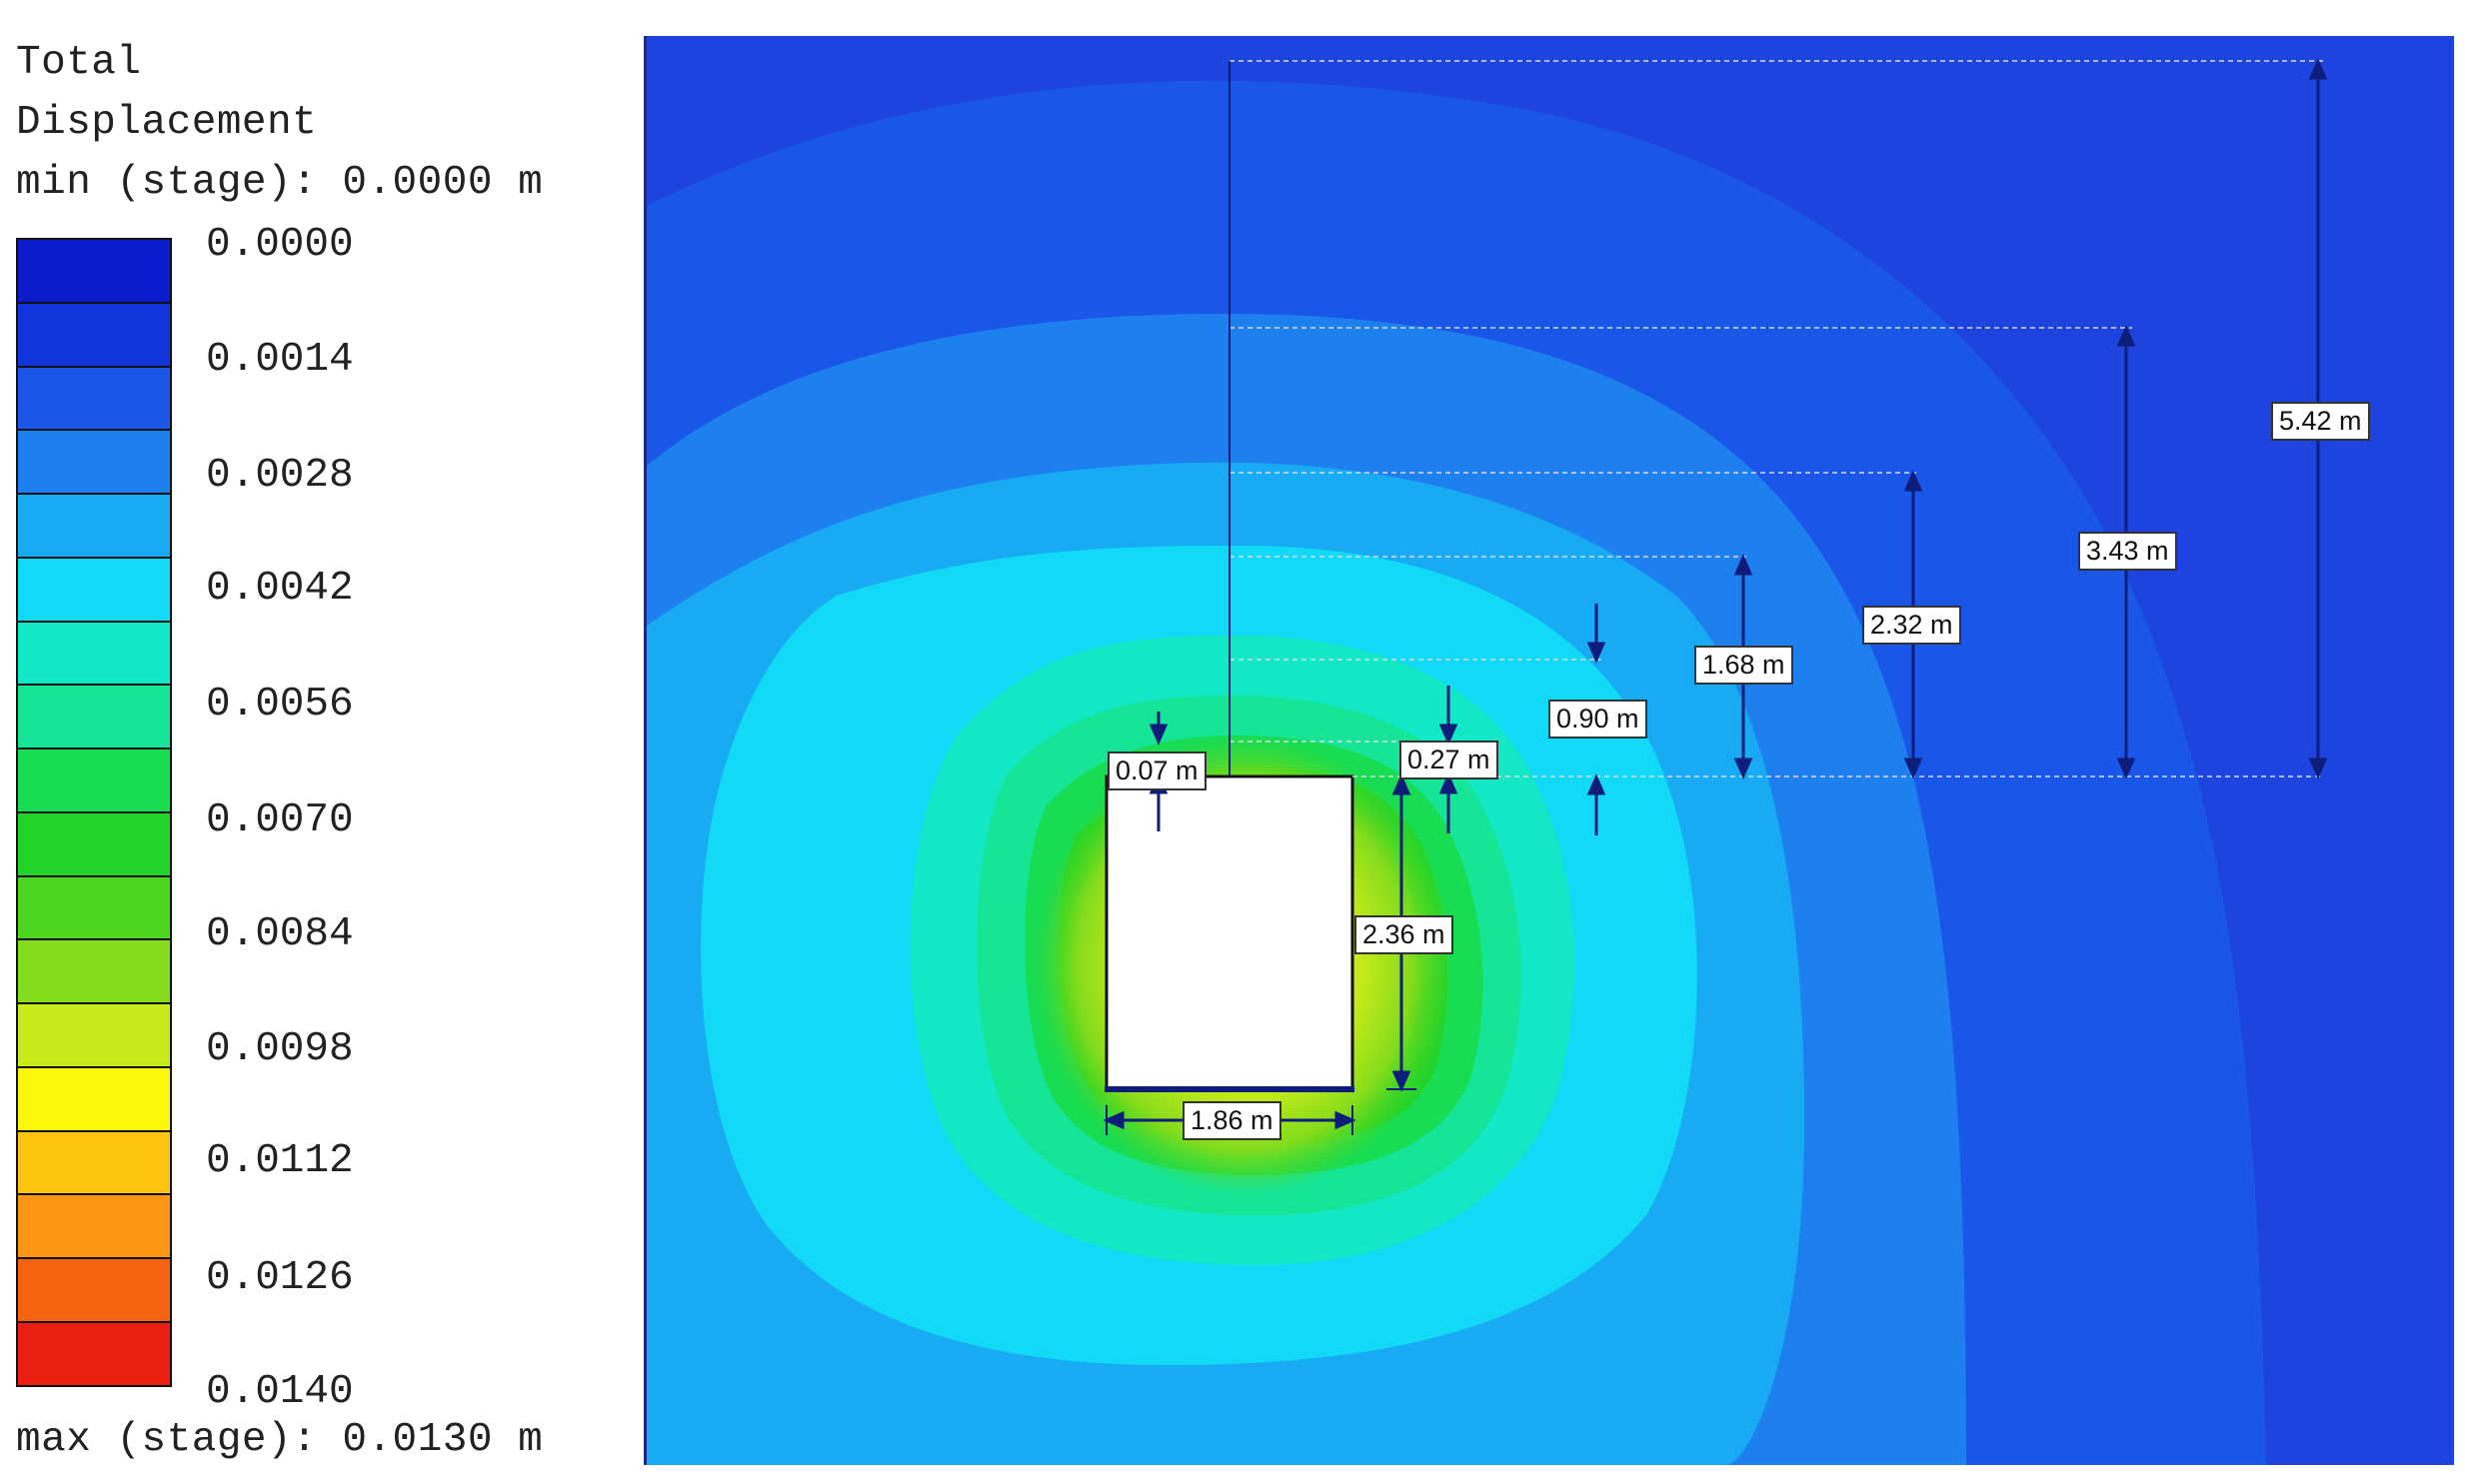 This screenshot has height=1484, width=2465. What do you see at coordinates (280, 705) in the screenshot?
I see `legend-tick: 0.0056` at bounding box center [280, 705].